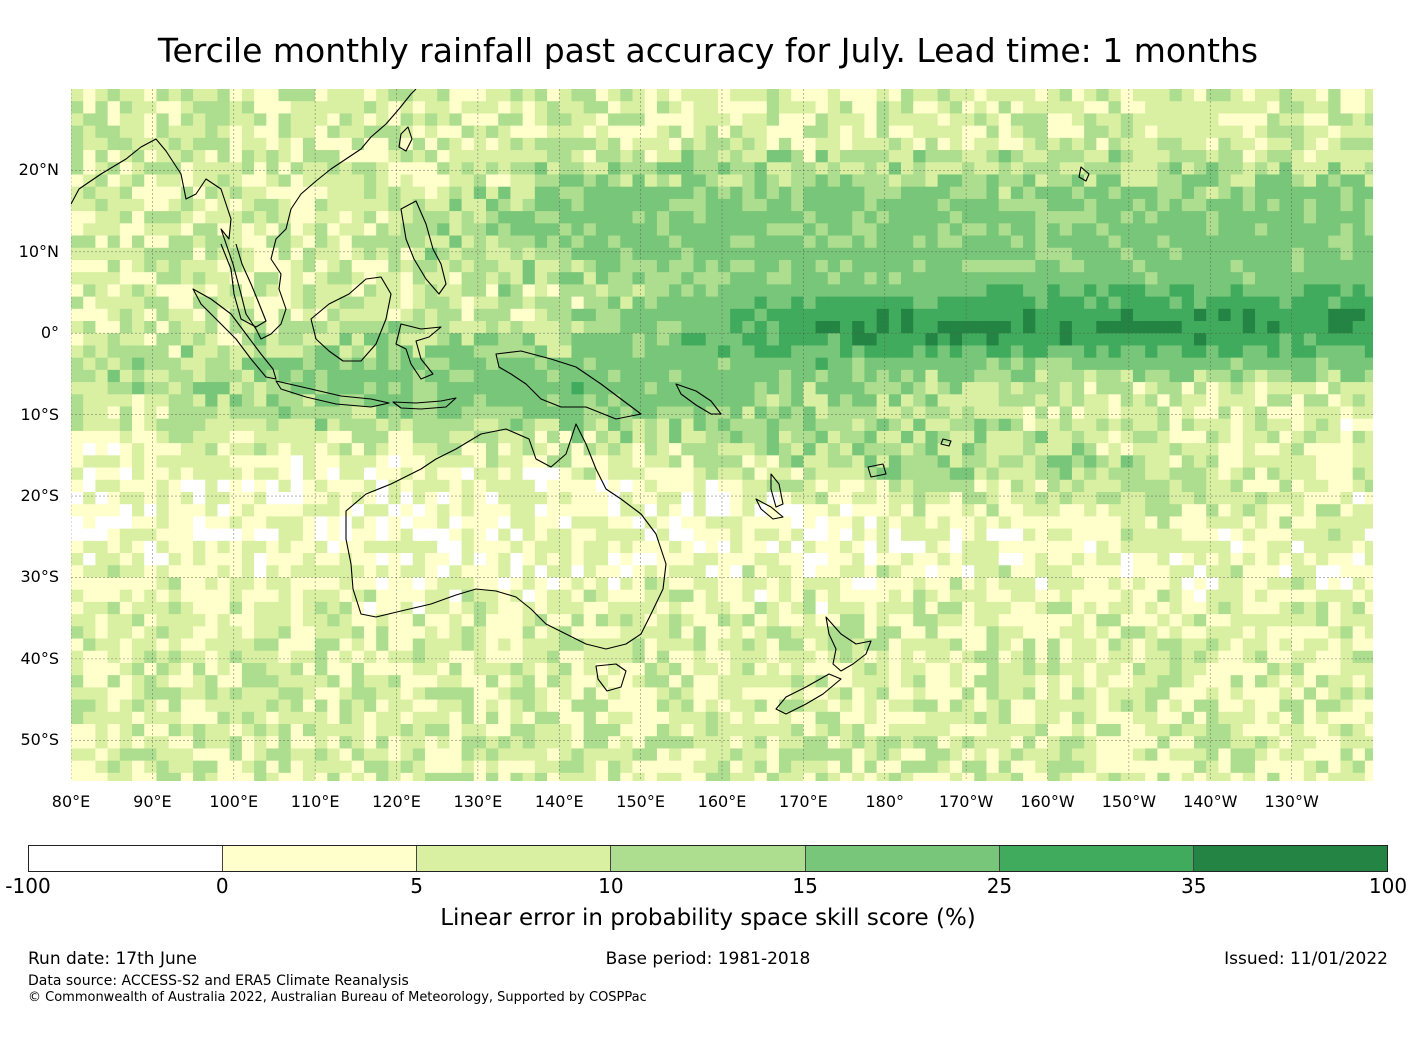 The height and width of the screenshot is (1050, 1416). I want to click on latitude-label: 40°S, so click(39, 658).